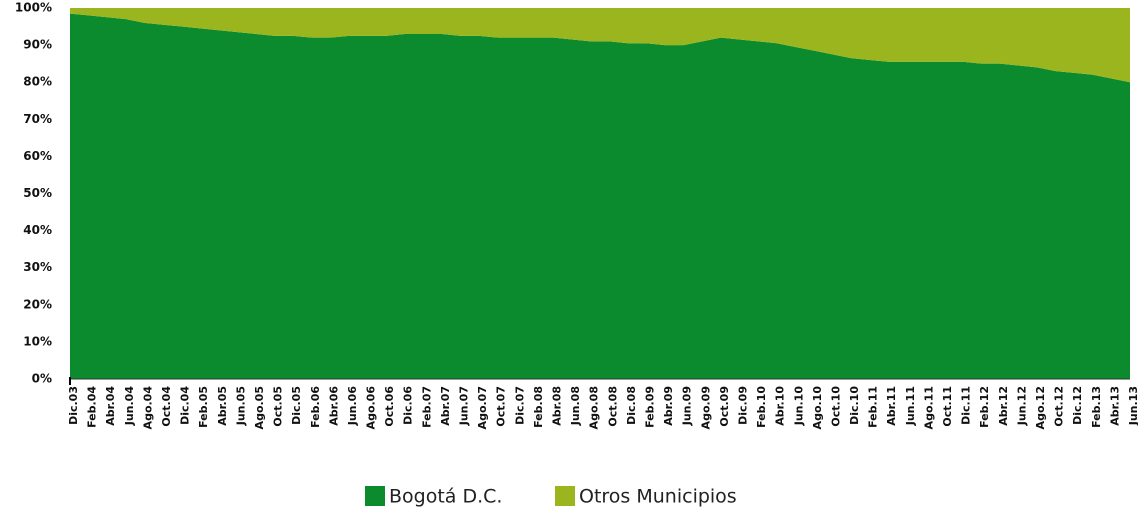  I want to click on x-tick-label: Dic.06, so click(408, 405).